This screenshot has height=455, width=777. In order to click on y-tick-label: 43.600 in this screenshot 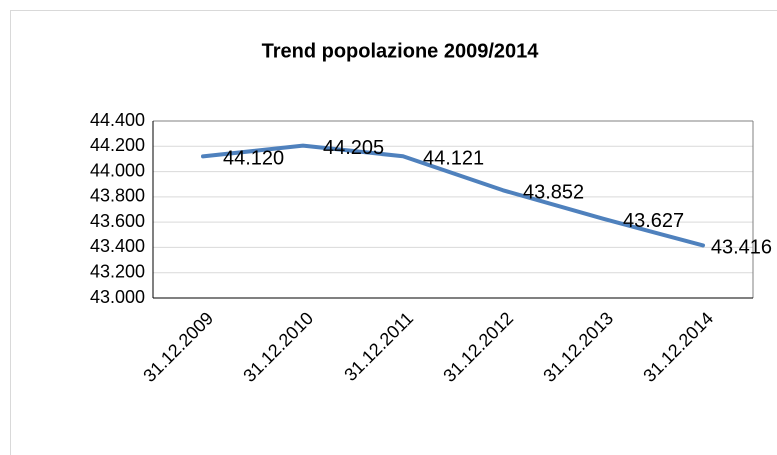, I will do `click(117, 221)`.